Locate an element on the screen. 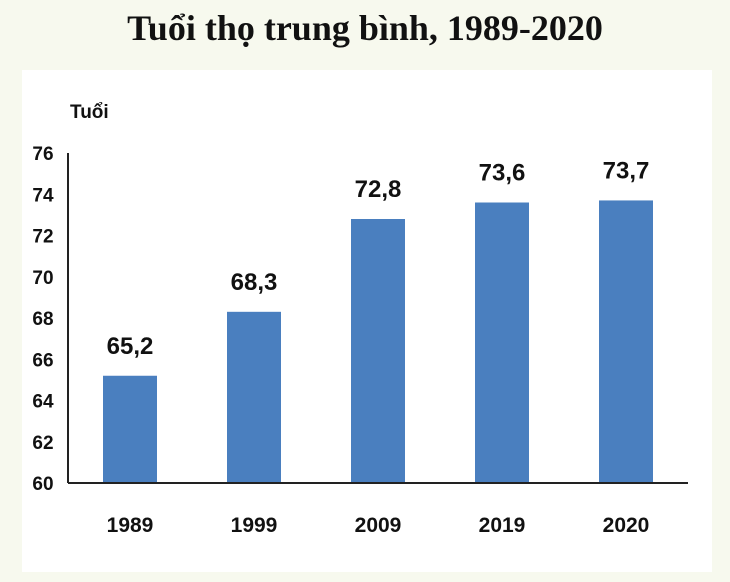 The width and height of the screenshot is (730, 582). chart-title: Tuổi thọ trung bình, 1989-2020 is located at coordinates (365, 28).